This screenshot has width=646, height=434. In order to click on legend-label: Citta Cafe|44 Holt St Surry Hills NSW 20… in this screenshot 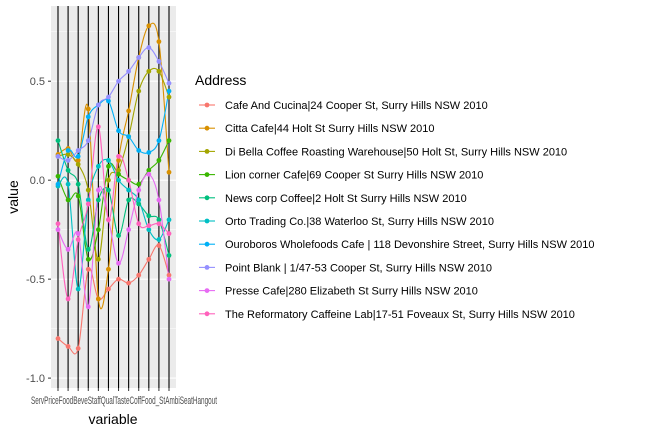, I will do `click(329, 129)`.